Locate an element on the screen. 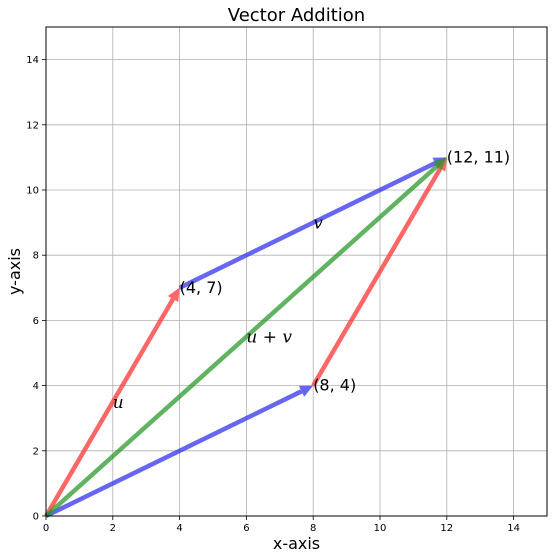 This screenshot has width=555, height=559. x-tick-label: 8 is located at coordinates (313, 528).